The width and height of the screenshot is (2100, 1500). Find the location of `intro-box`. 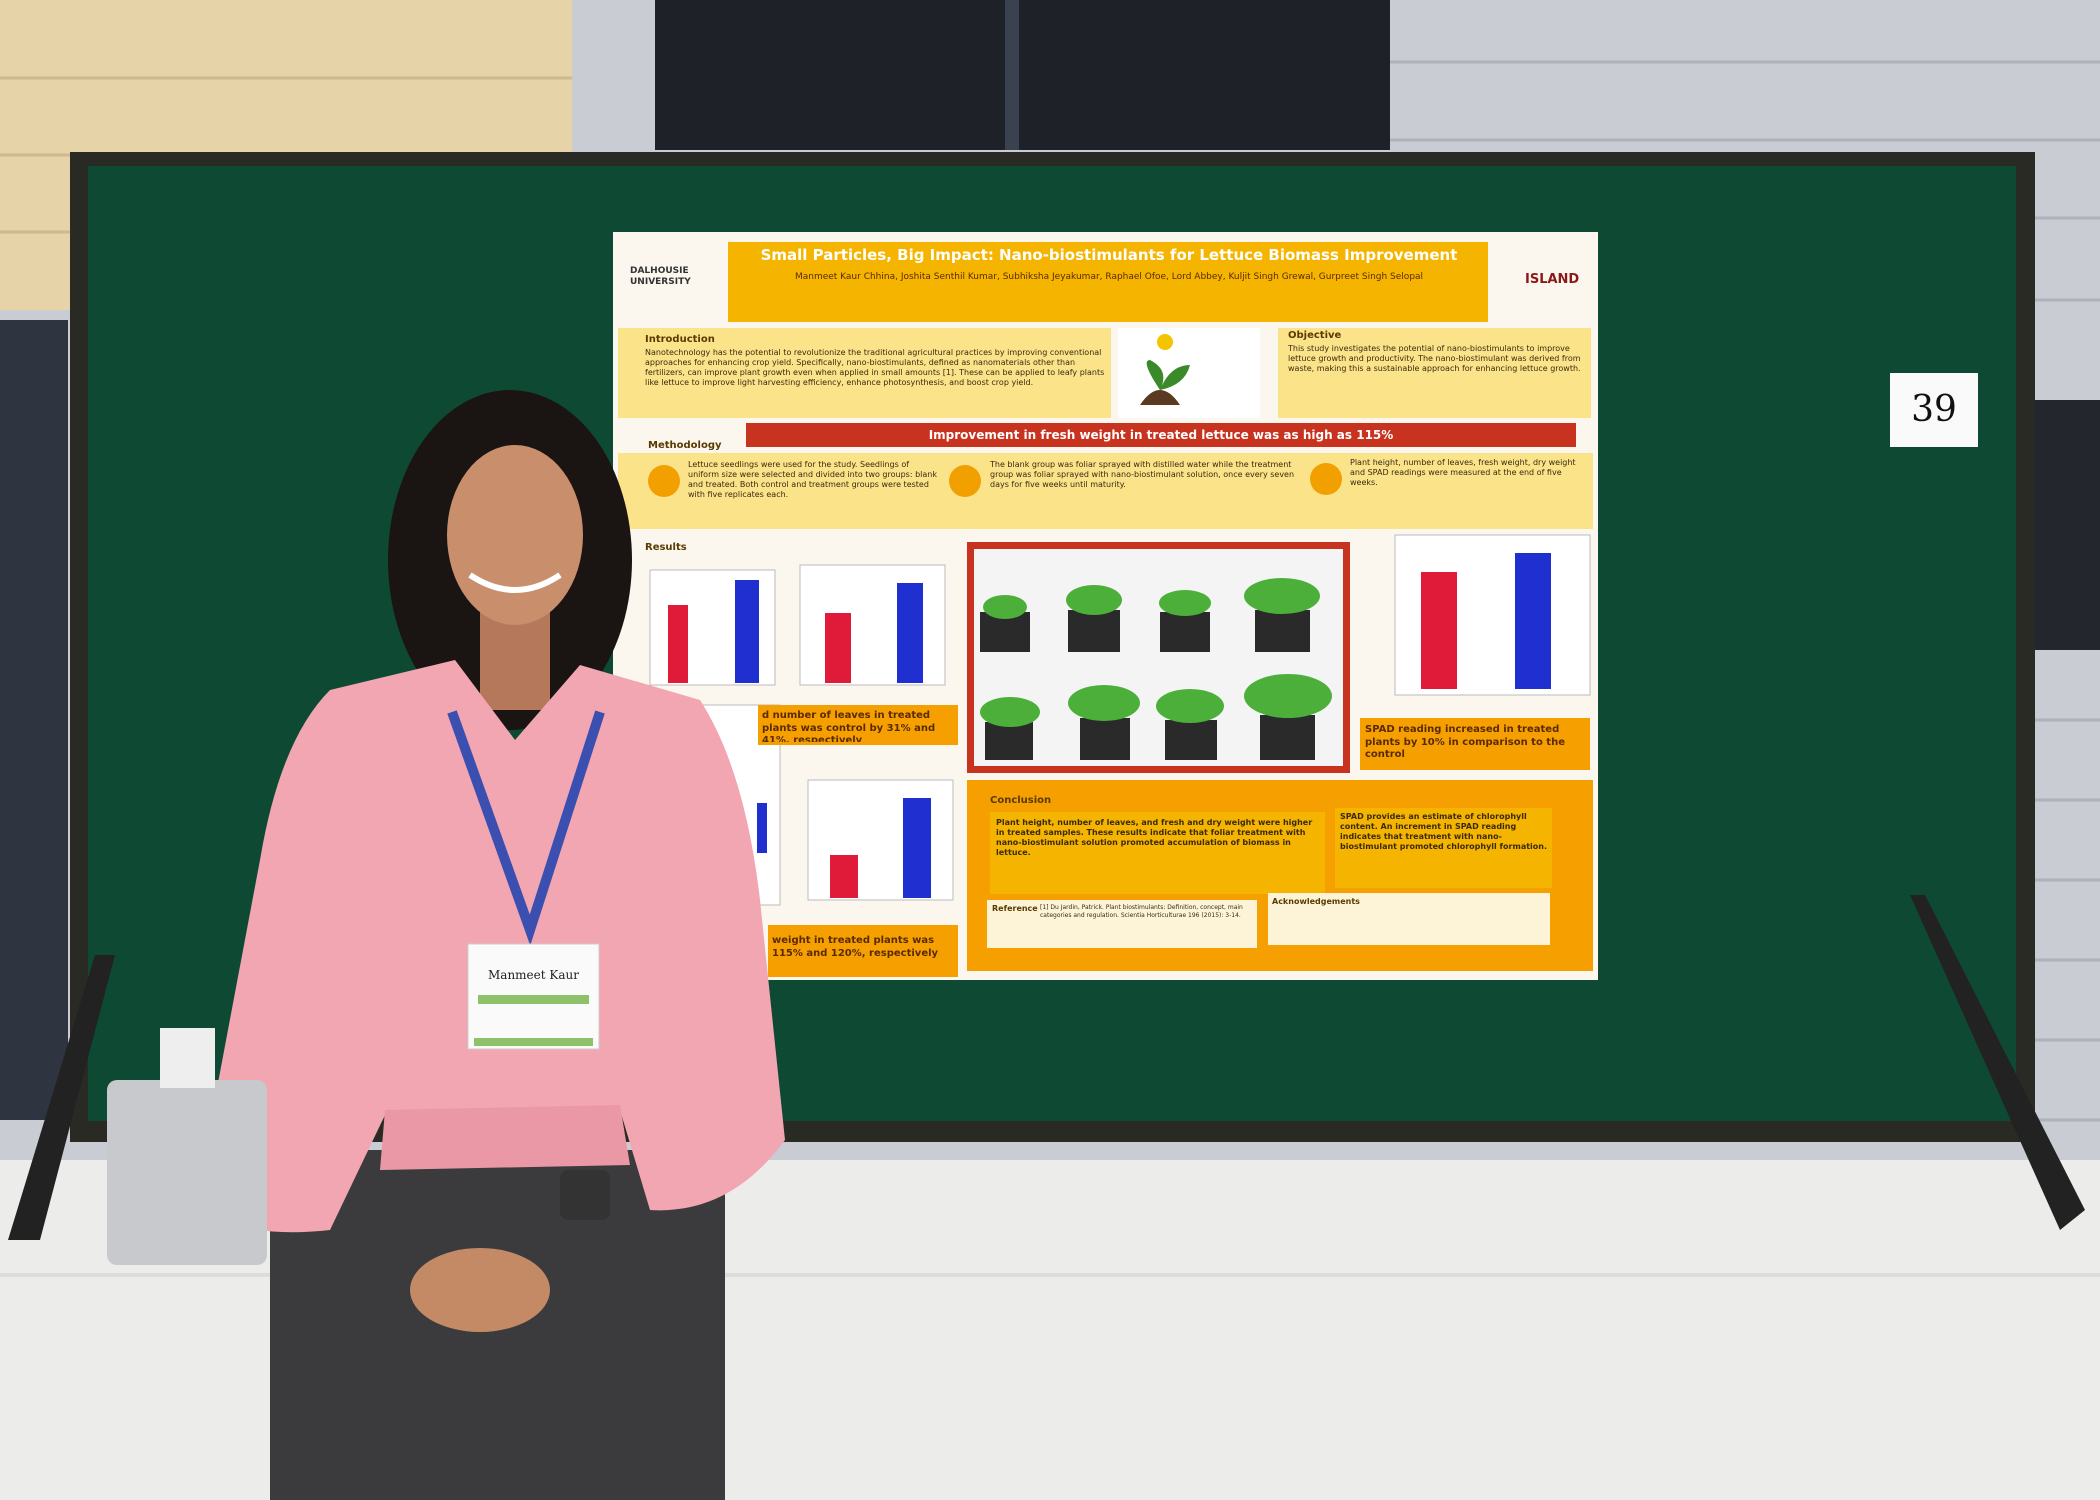

intro-box is located at coordinates (864, 373).